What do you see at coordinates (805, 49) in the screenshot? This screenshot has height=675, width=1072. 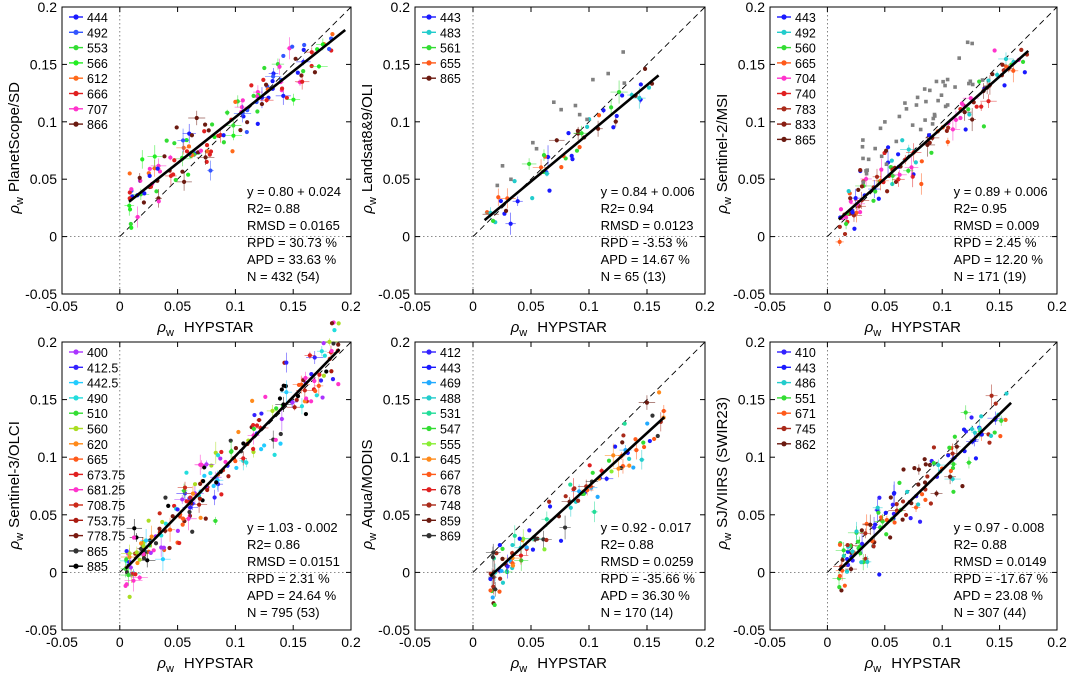 I see `legend-label: 560` at bounding box center [805, 49].